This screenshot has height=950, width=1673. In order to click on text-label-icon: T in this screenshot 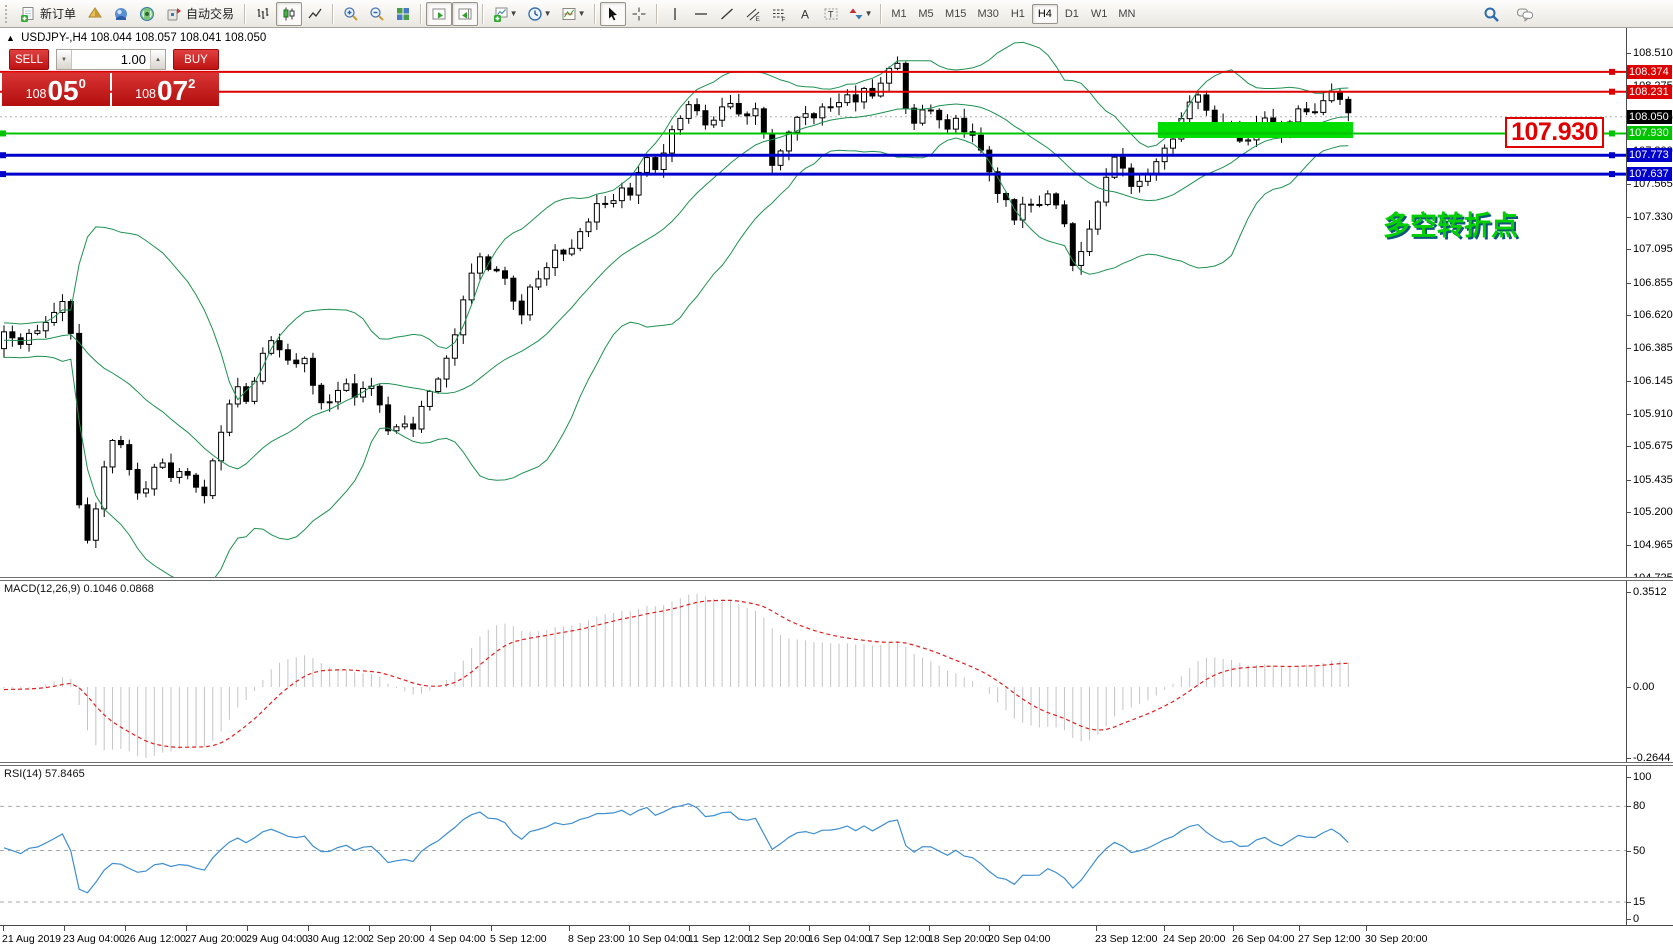, I will do `click(831, 14)`.